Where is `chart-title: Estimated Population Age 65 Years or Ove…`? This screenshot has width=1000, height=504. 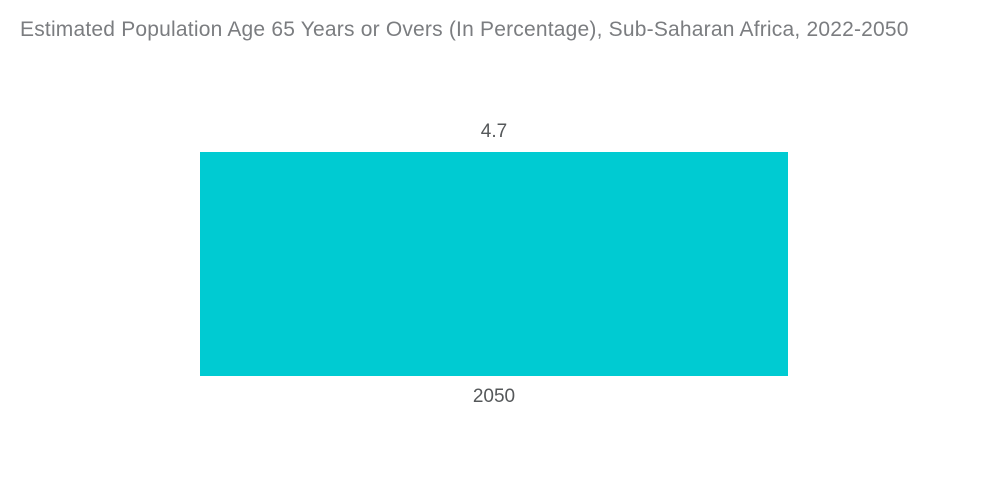 chart-title: Estimated Population Age 65 Years or Ove… is located at coordinates (464, 29).